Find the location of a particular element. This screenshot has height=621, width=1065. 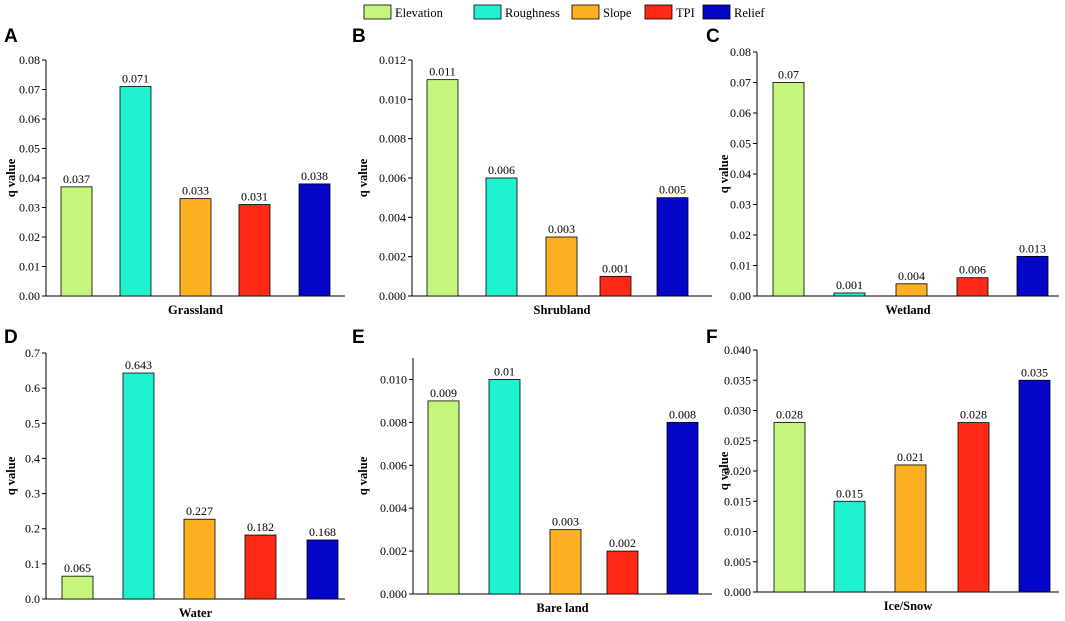

y-tick-label: 0.002 is located at coordinates (393, 551).